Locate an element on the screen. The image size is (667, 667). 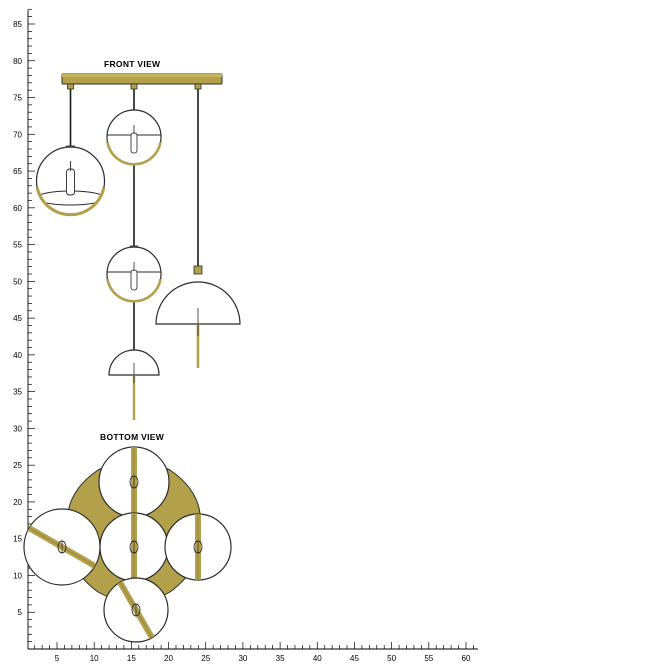
bottom-view-group is located at coordinates (127, 544).